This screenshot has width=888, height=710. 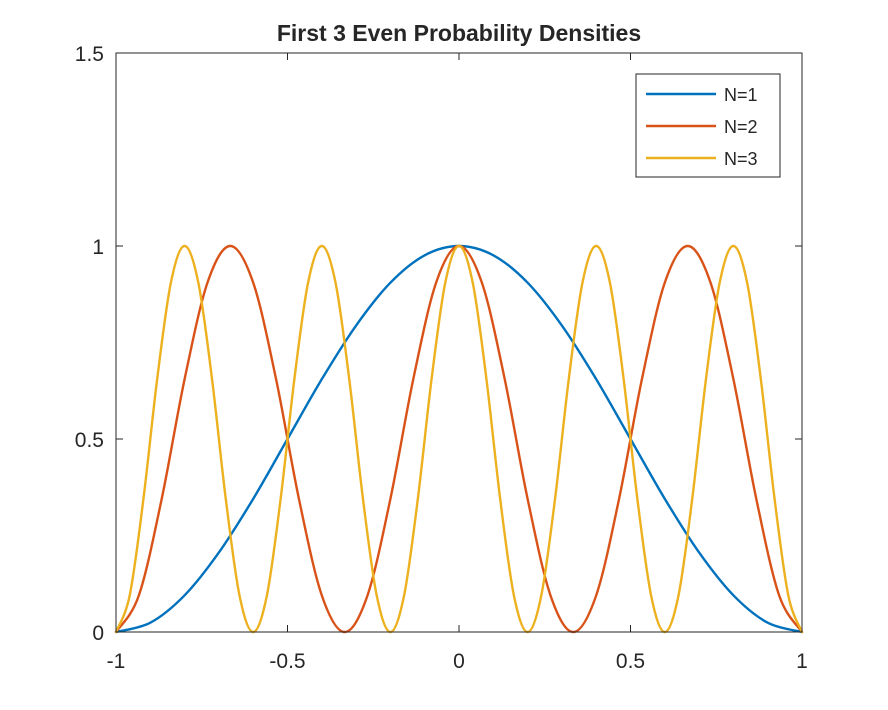 What do you see at coordinates (116, 661) in the screenshot?
I see `x-tick-label: -1` at bounding box center [116, 661].